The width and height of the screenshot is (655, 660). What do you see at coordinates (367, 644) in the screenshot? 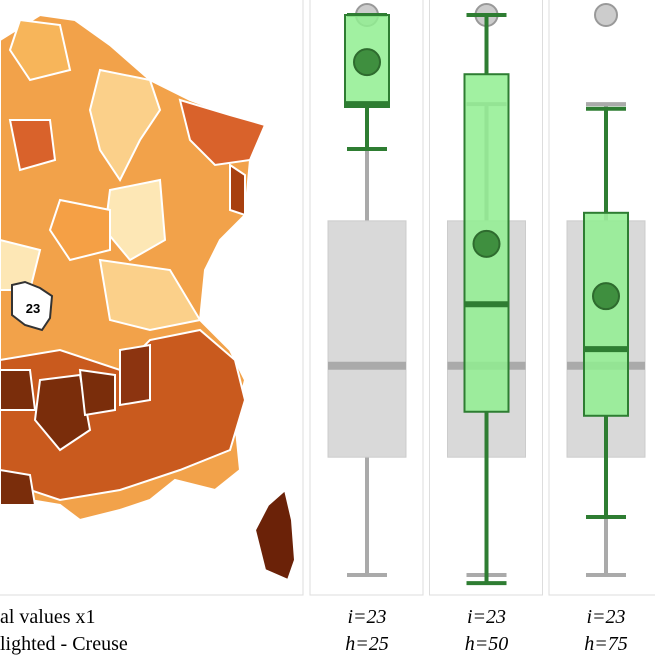
I see `label-h: h=25` at bounding box center [367, 644].